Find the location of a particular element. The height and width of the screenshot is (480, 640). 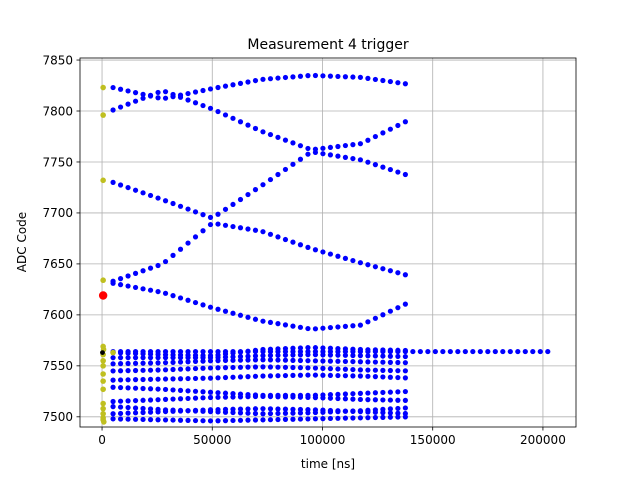

x-tick-label: 0 is located at coordinates (102, 440).